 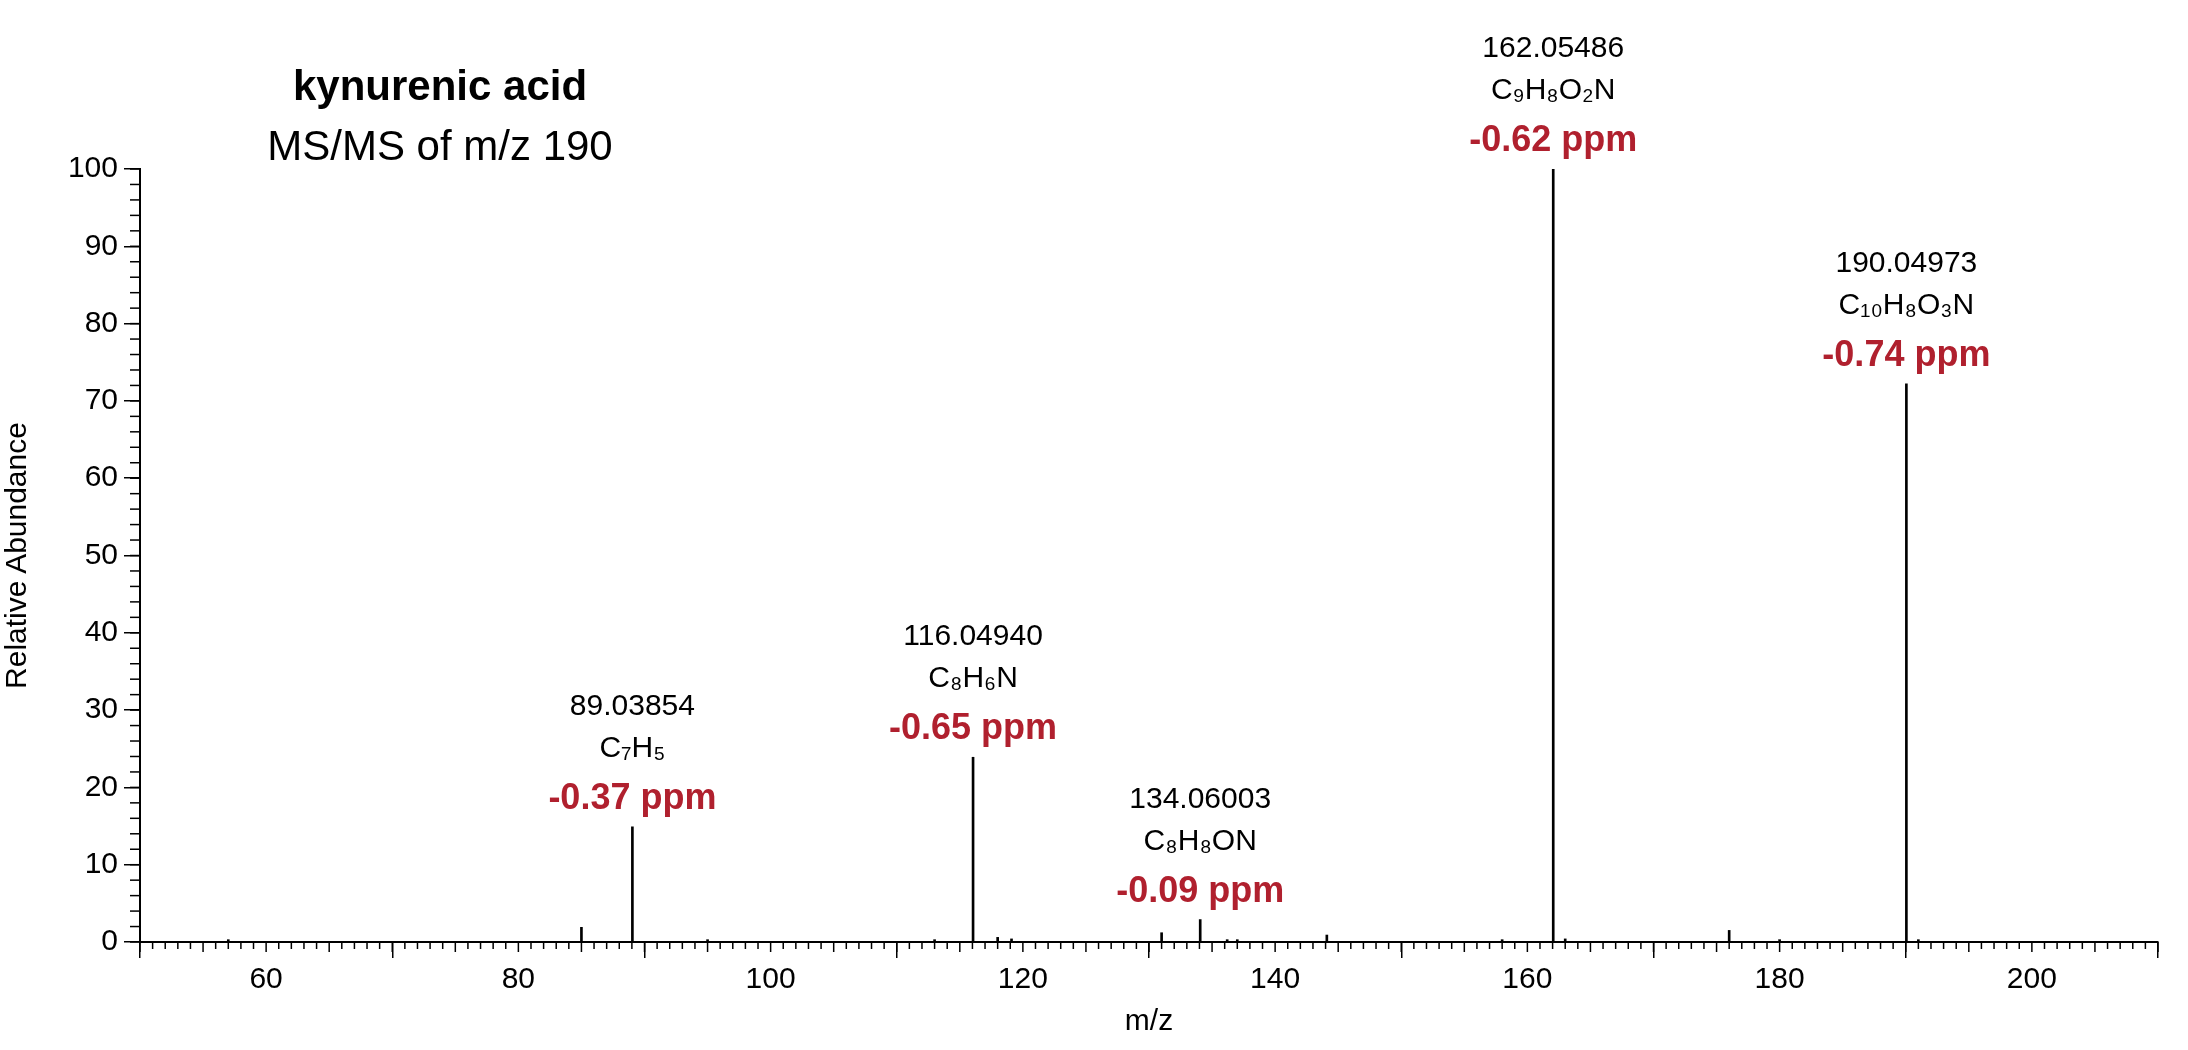 What do you see at coordinates (1149, 1020) in the screenshot?
I see `x-axis-title: m/z` at bounding box center [1149, 1020].